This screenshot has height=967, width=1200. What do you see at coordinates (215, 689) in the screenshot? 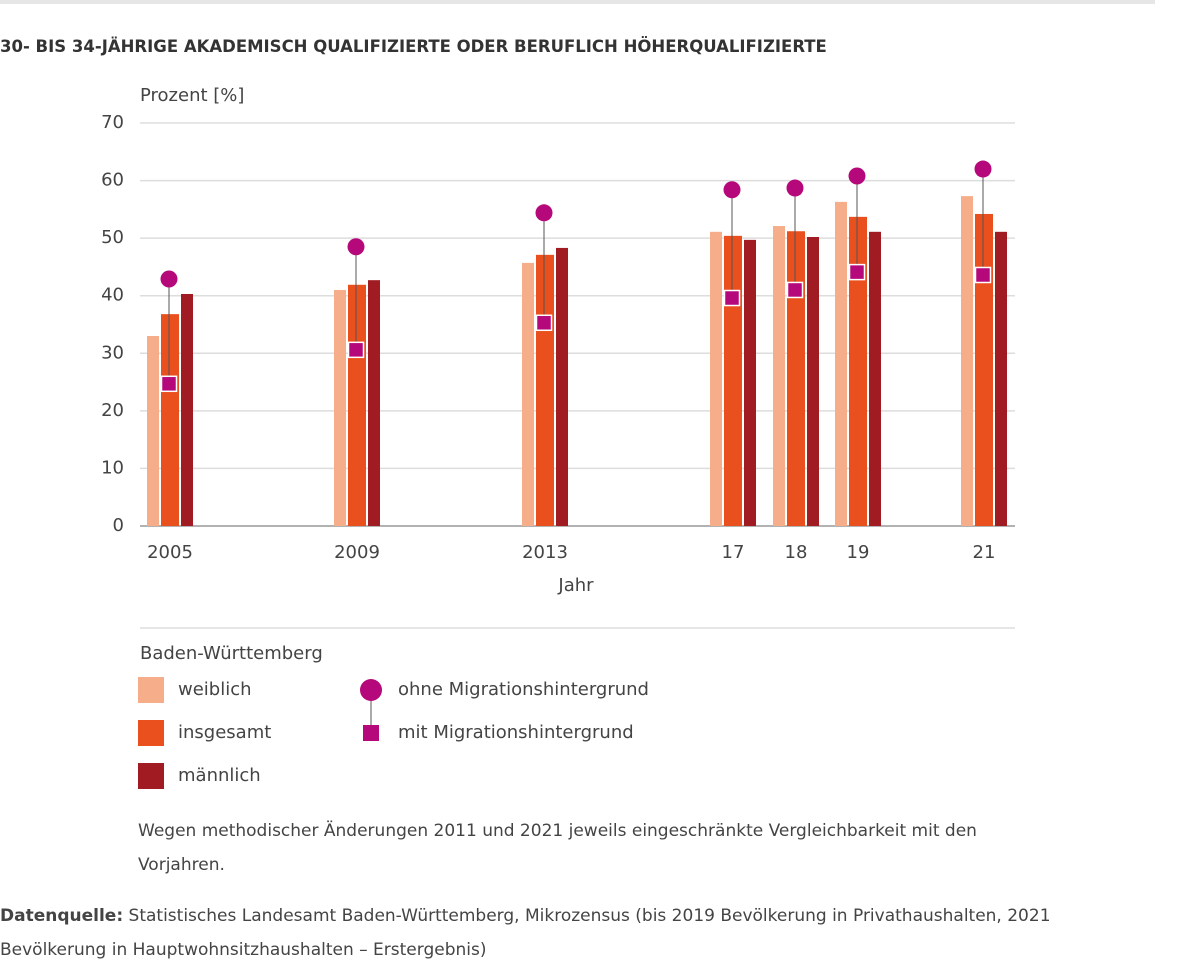
I see `legend-label: weiblich` at bounding box center [215, 689].